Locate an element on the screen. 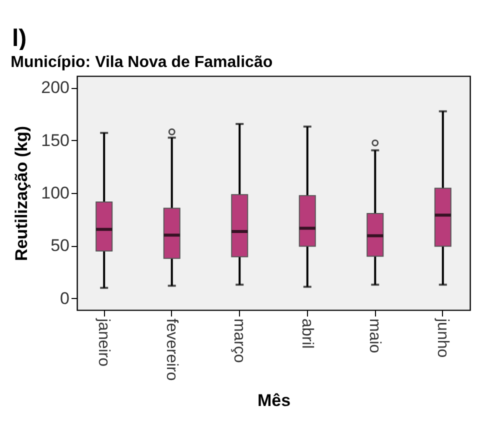 The width and height of the screenshot is (502, 441). x-axis-title: Mês is located at coordinates (274, 400).